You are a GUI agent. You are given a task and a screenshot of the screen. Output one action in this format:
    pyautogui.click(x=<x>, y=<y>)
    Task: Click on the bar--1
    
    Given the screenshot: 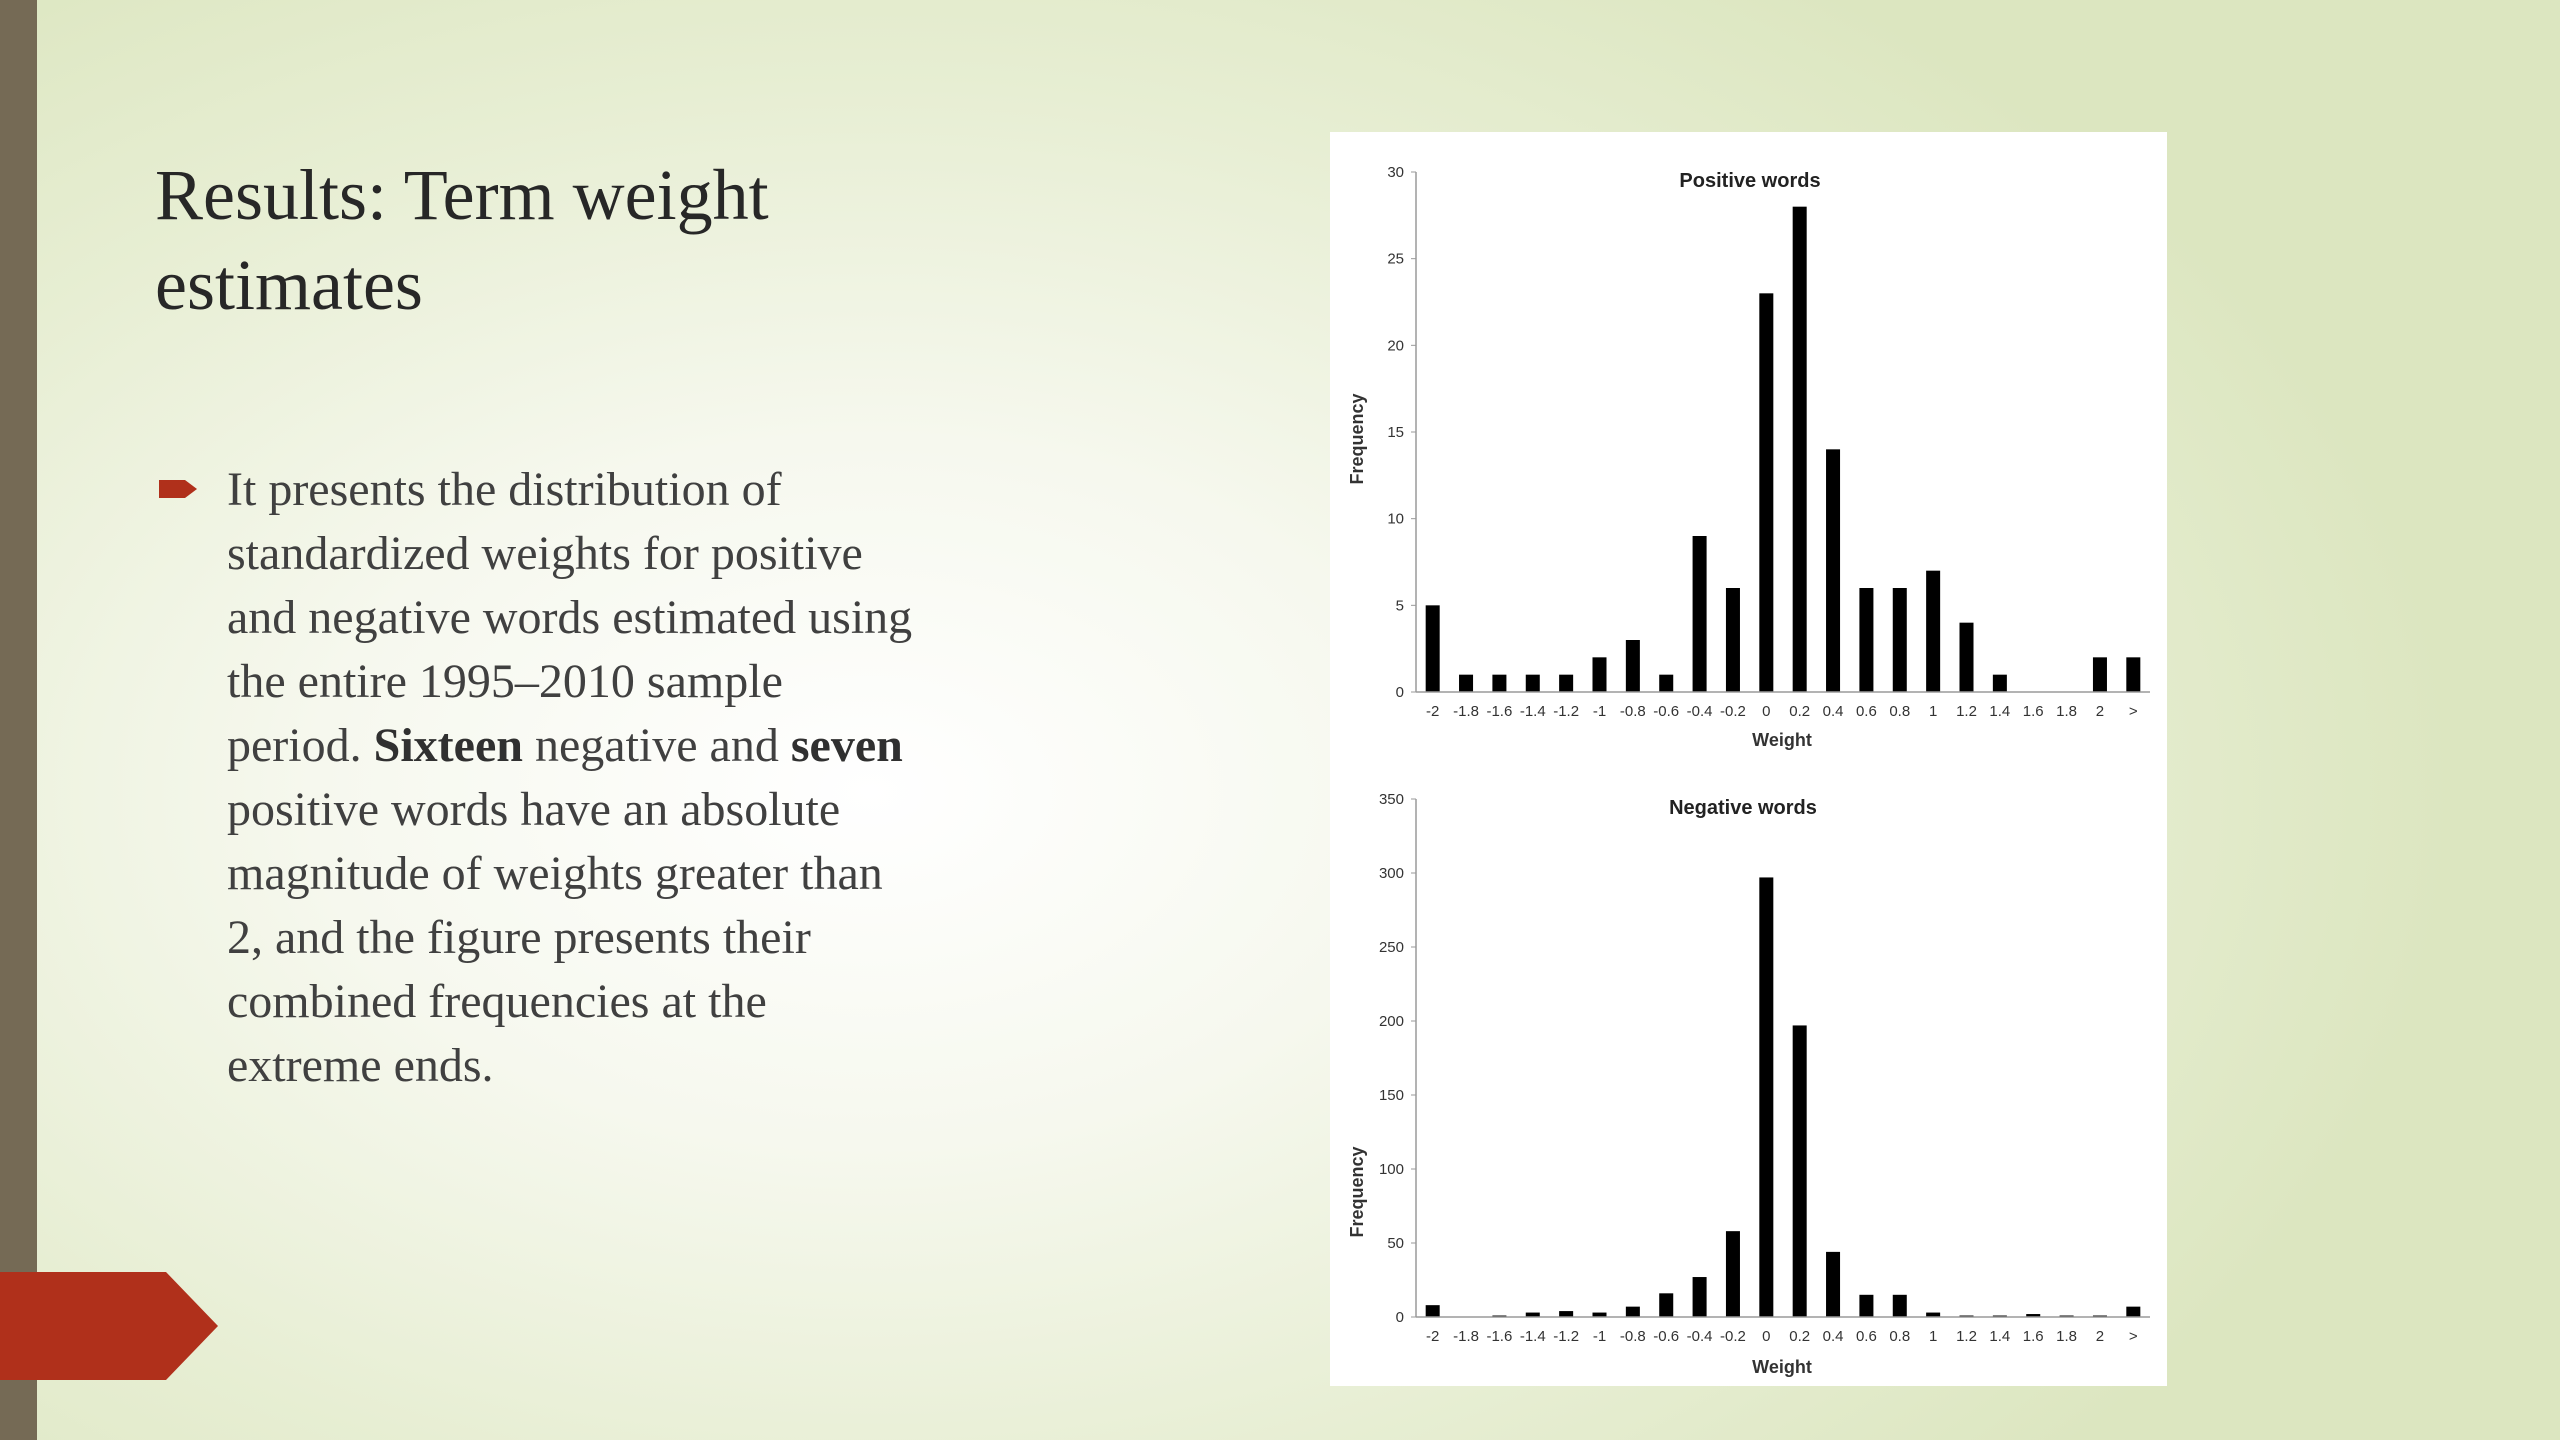 What is the action you would take?
    pyautogui.click(x=1599, y=674)
    